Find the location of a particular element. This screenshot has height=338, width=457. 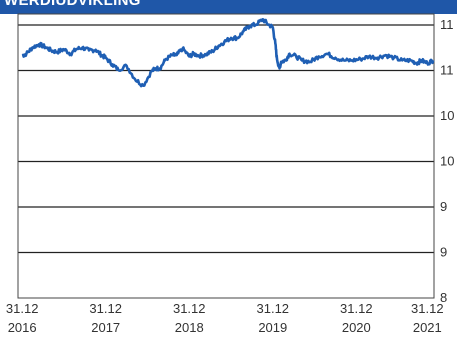

y-tick-labels: 8 9 9 10 10 11 11 is located at coordinates (447, 161).